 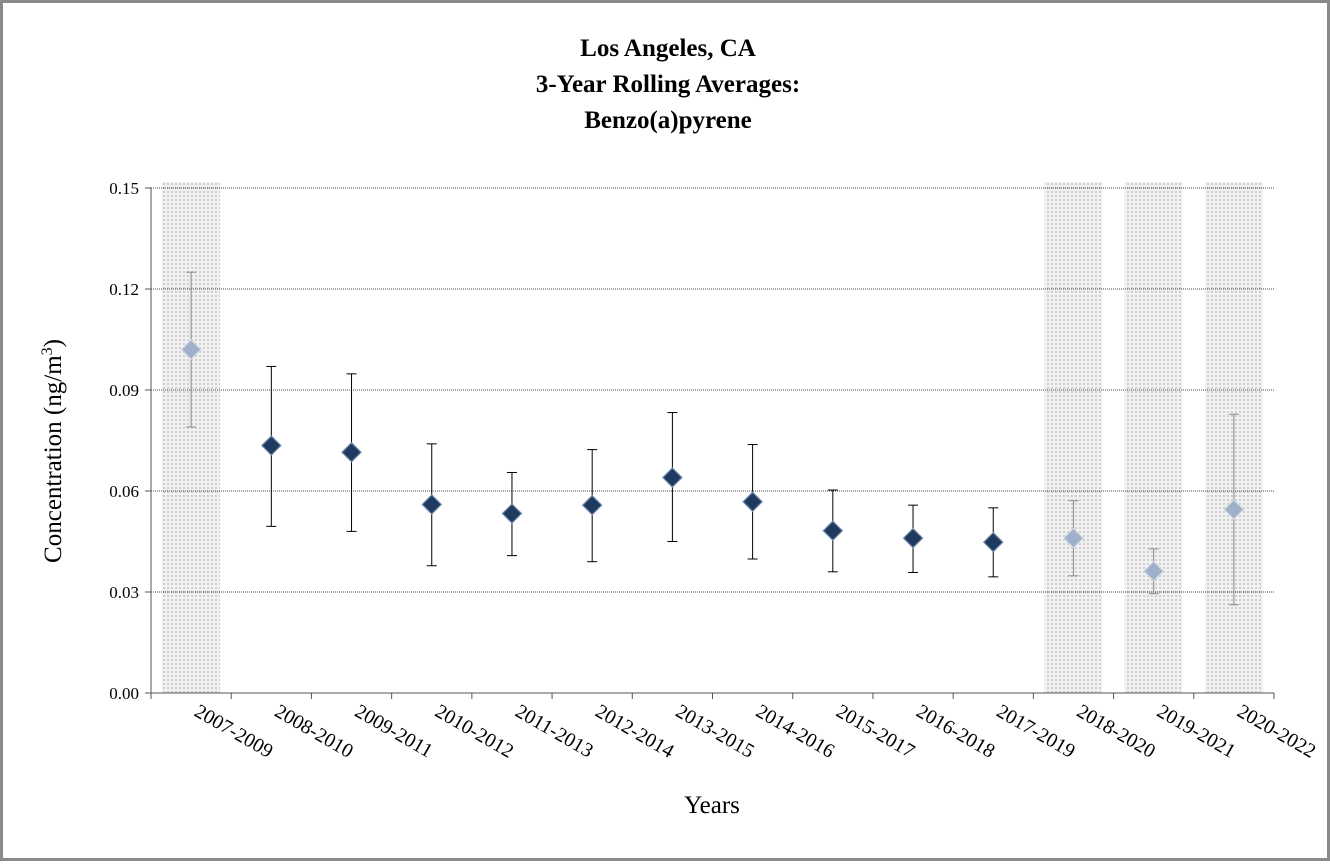 I want to click on y-tick-label: 0.06, so click(x=124, y=491).